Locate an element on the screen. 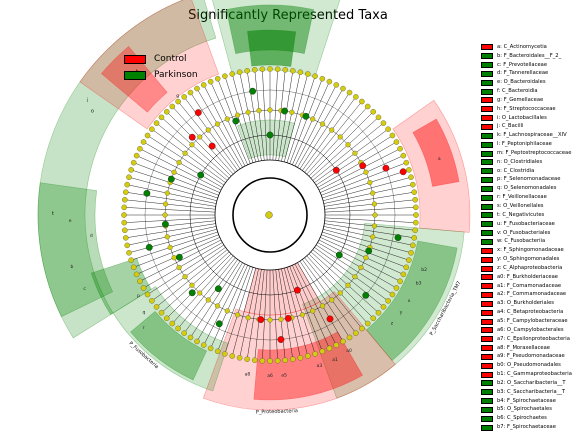 This screenshot has height=432, width=576. key-entry-a9: a9: F_Pseudomonadaceae is located at coordinates (528, 357).